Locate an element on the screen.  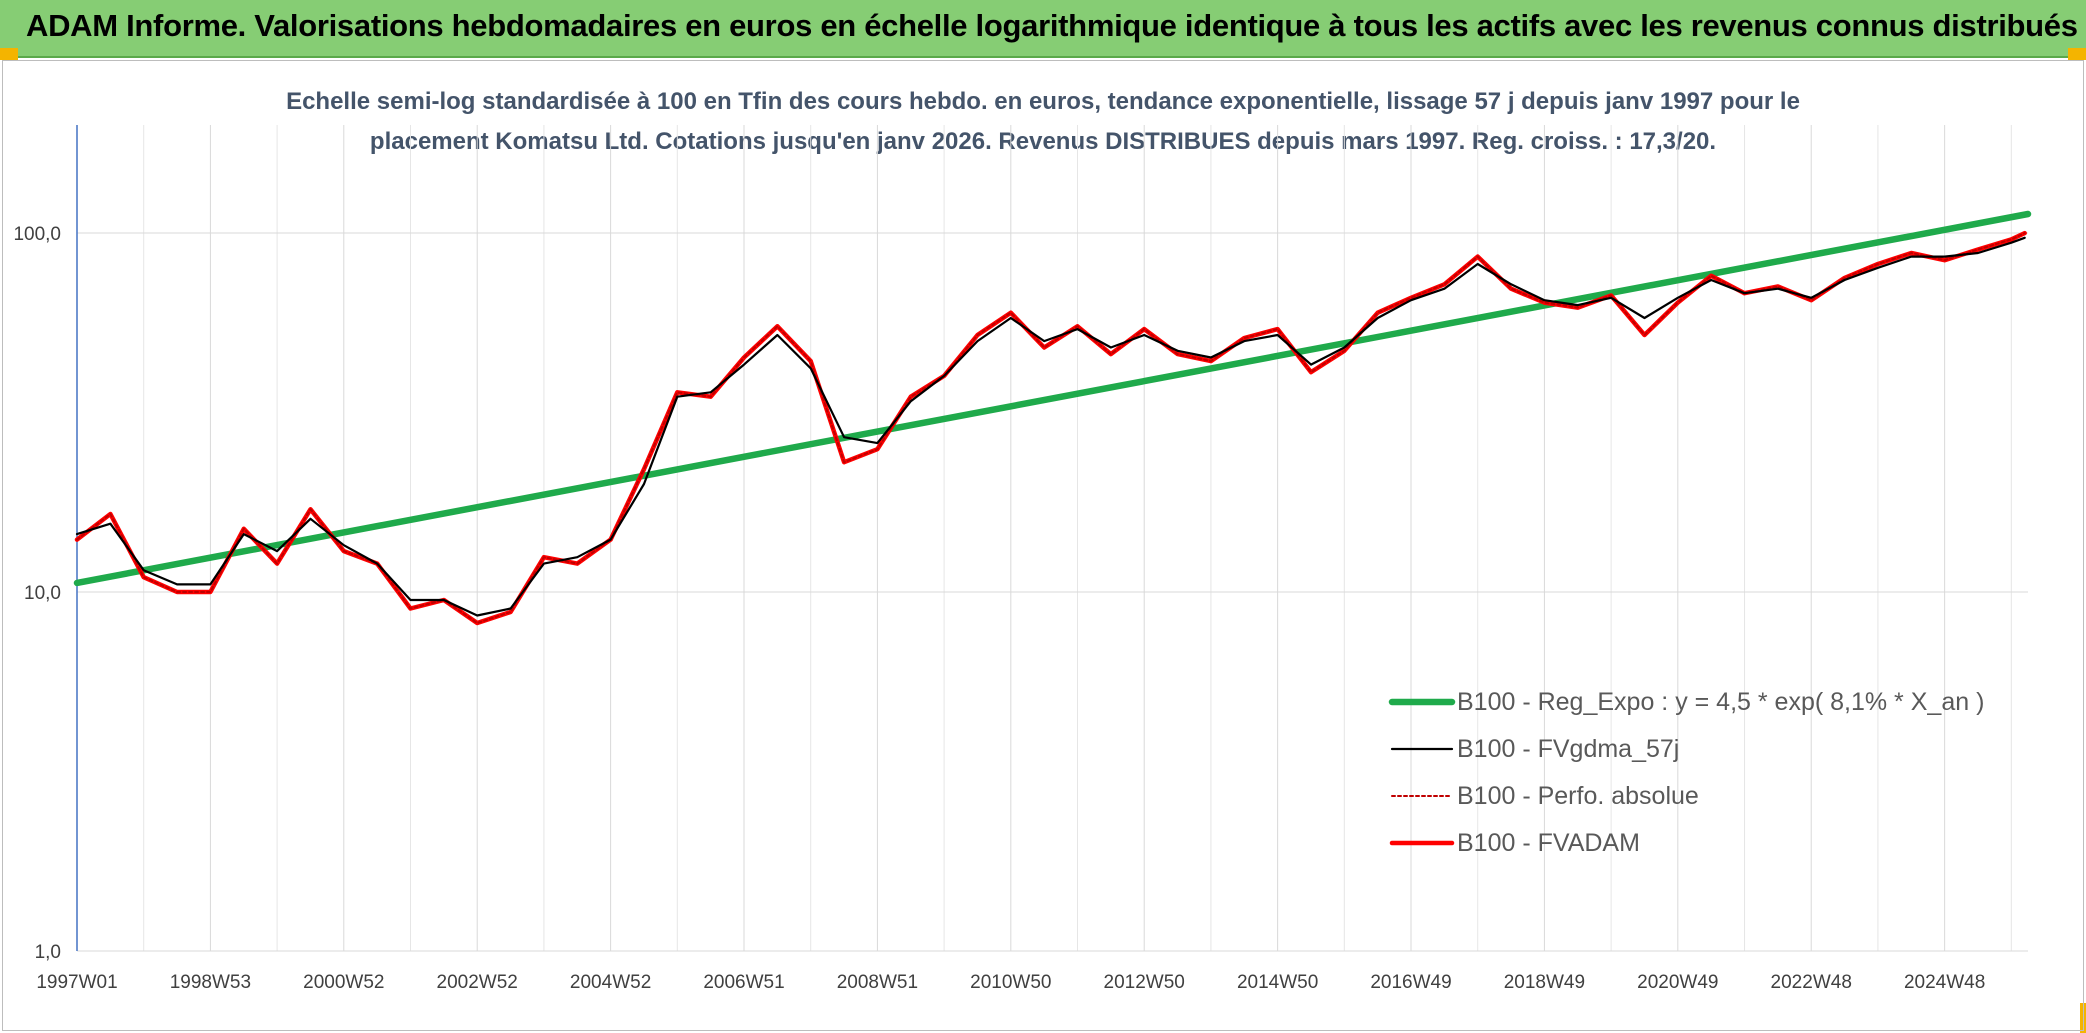
x-tick-label-5: 2006W51 is located at coordinates (743, 982).